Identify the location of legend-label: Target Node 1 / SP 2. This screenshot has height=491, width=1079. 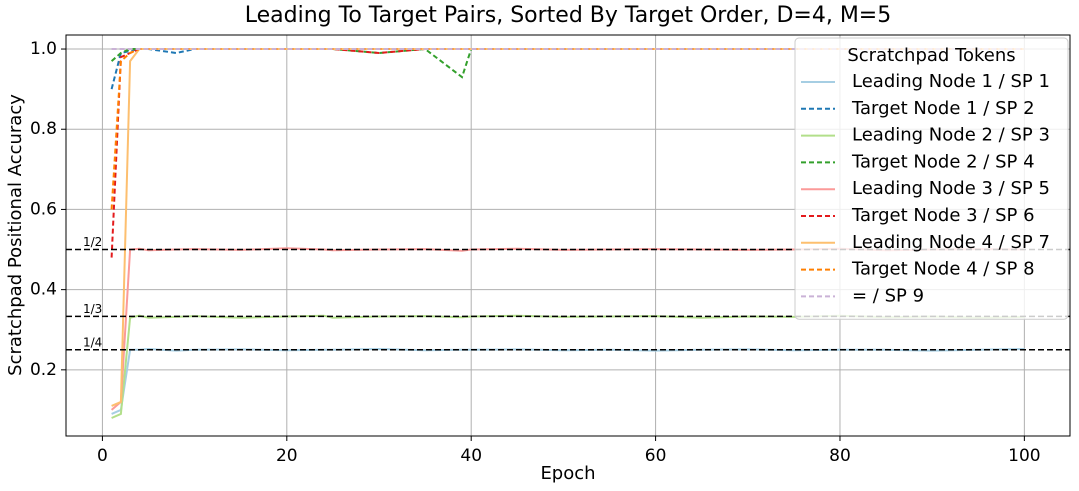
(943, 108).